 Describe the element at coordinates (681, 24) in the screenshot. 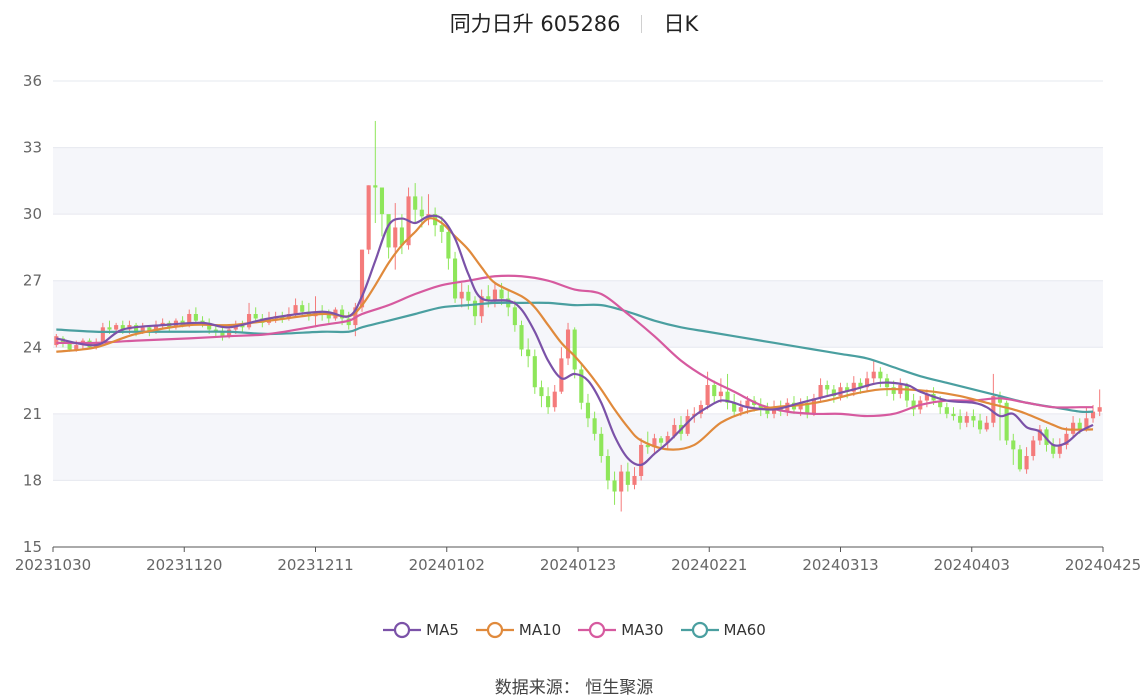

I see `period-label: 日K` at that location.